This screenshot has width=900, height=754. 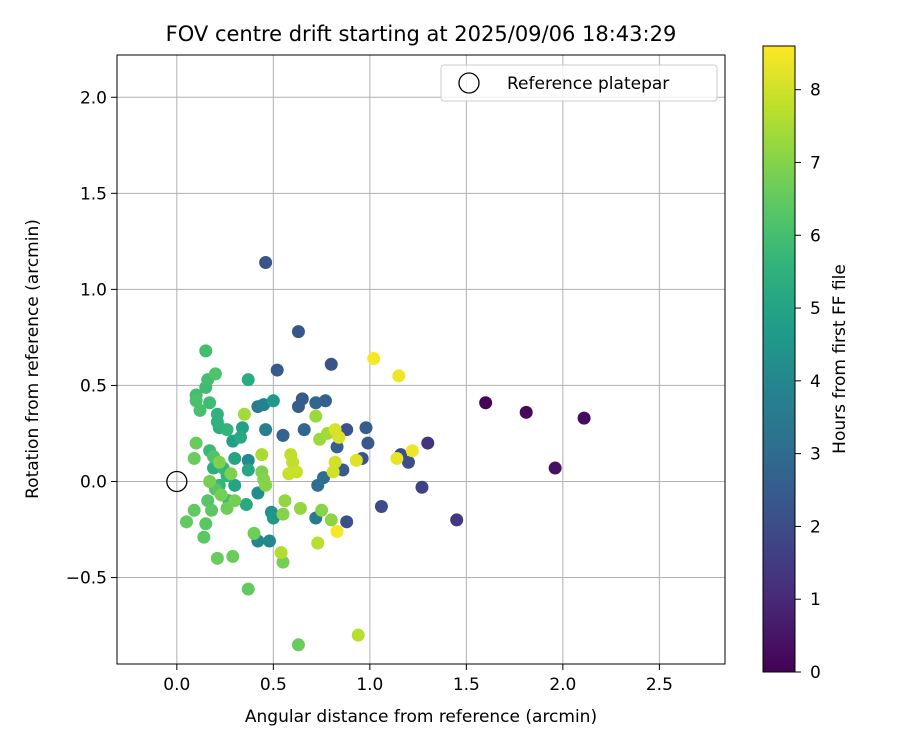 What do you see at coordinates (91, 338) in the screenshot?
I see `y-axis-ticks: −0.5 0.0 0.5 1.0 1.5 2.0` at bounding box center [91, 338].